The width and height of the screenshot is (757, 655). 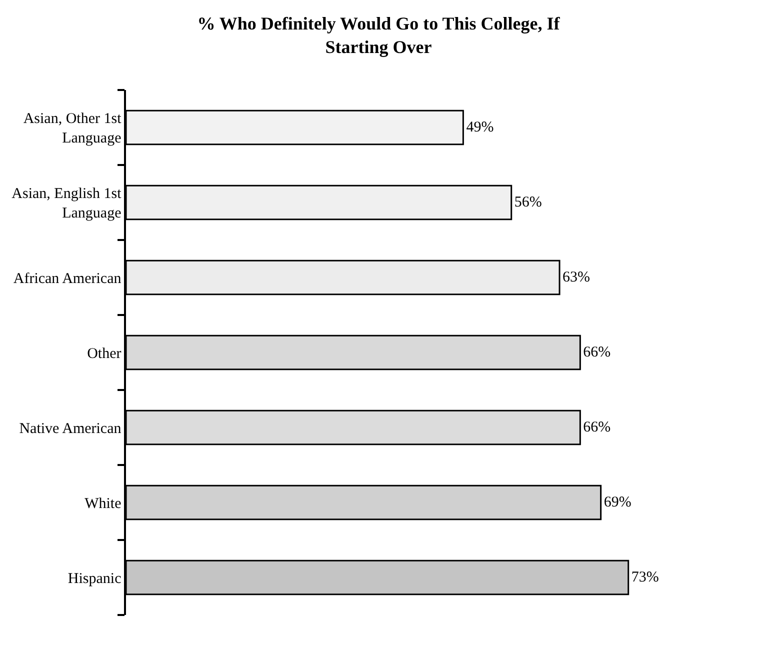 I want to click on y-tick-label: Asian, English 1st Language, so click(x=67, y=204).